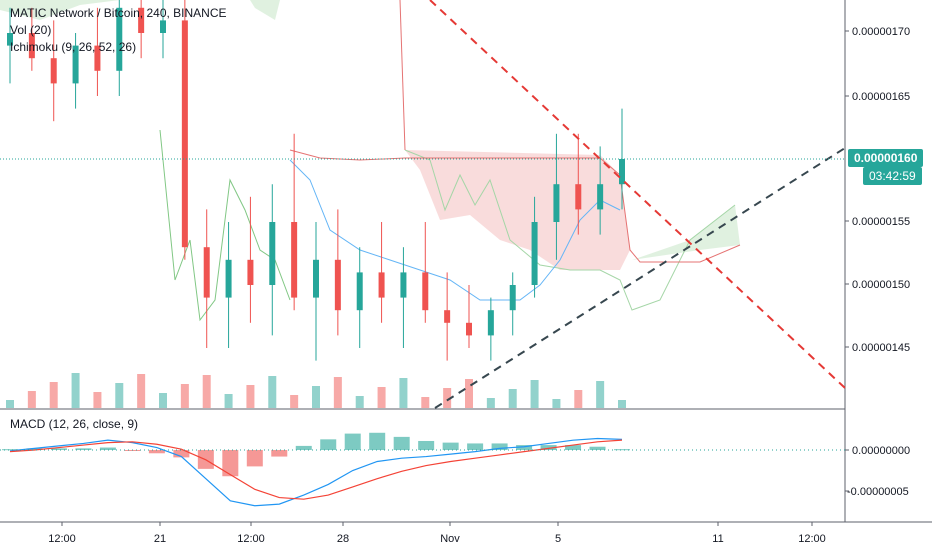 This screenshot has height=550, width=932. Describe the element at coordinates (160, 539) in the screenshot. I see `time-tick-label: 21` at that location.